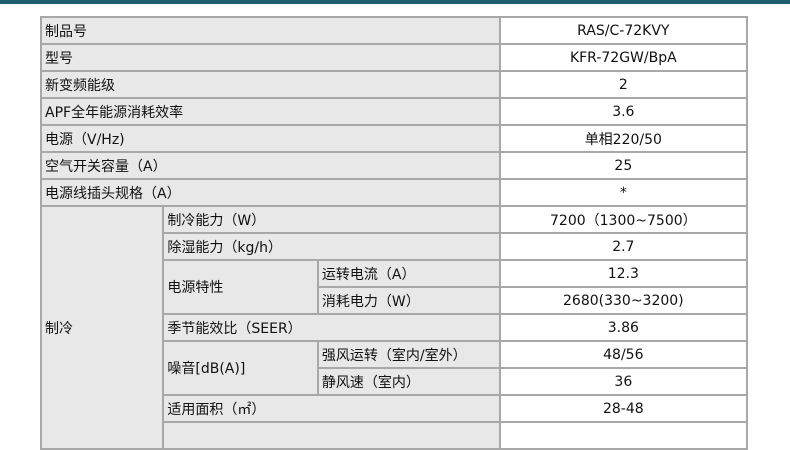 The image size is (790, 450). I want to click on row-value: 25, so click(623, 165).